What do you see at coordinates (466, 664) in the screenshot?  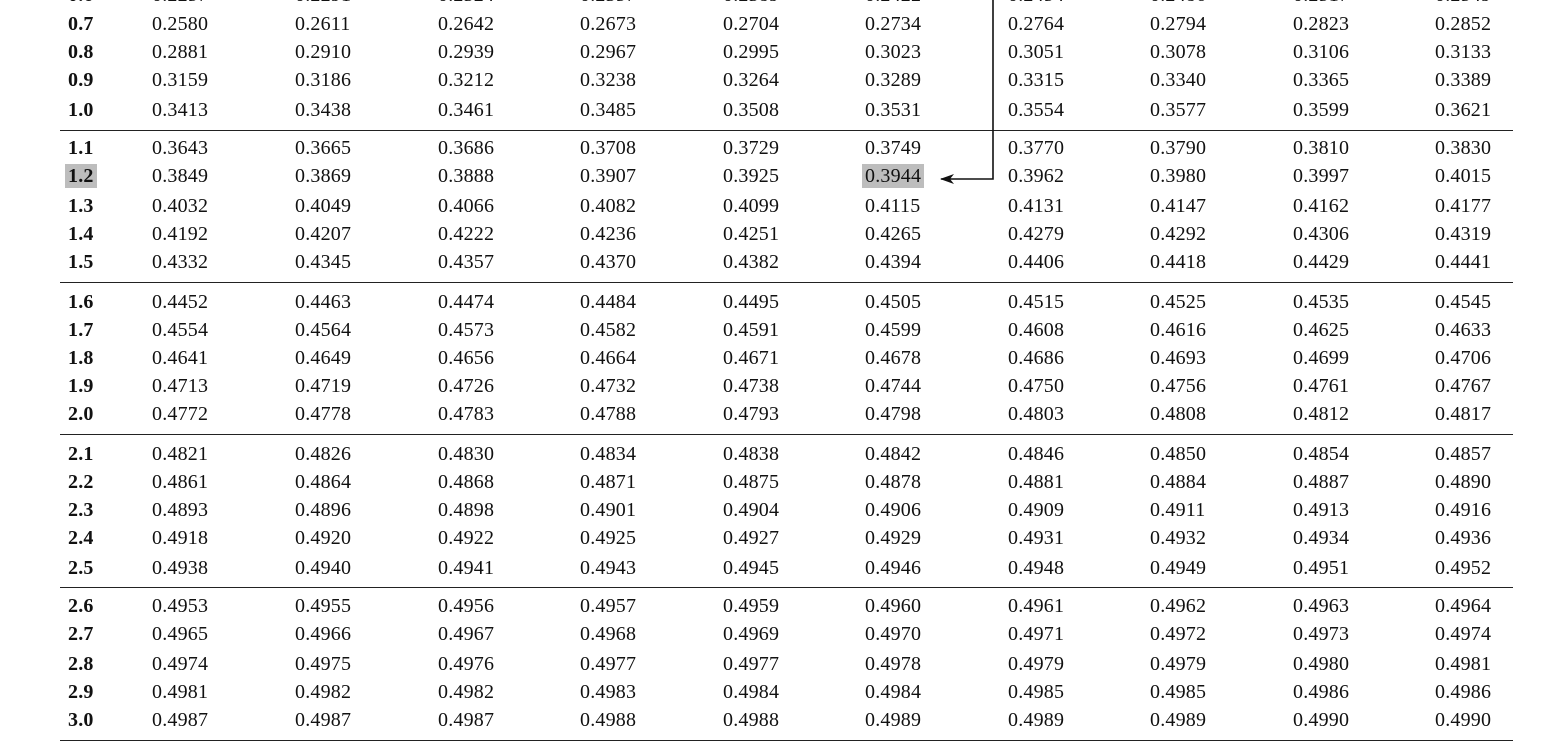 I see `table-cell: 0.4976` at bounding box center [466, 664].